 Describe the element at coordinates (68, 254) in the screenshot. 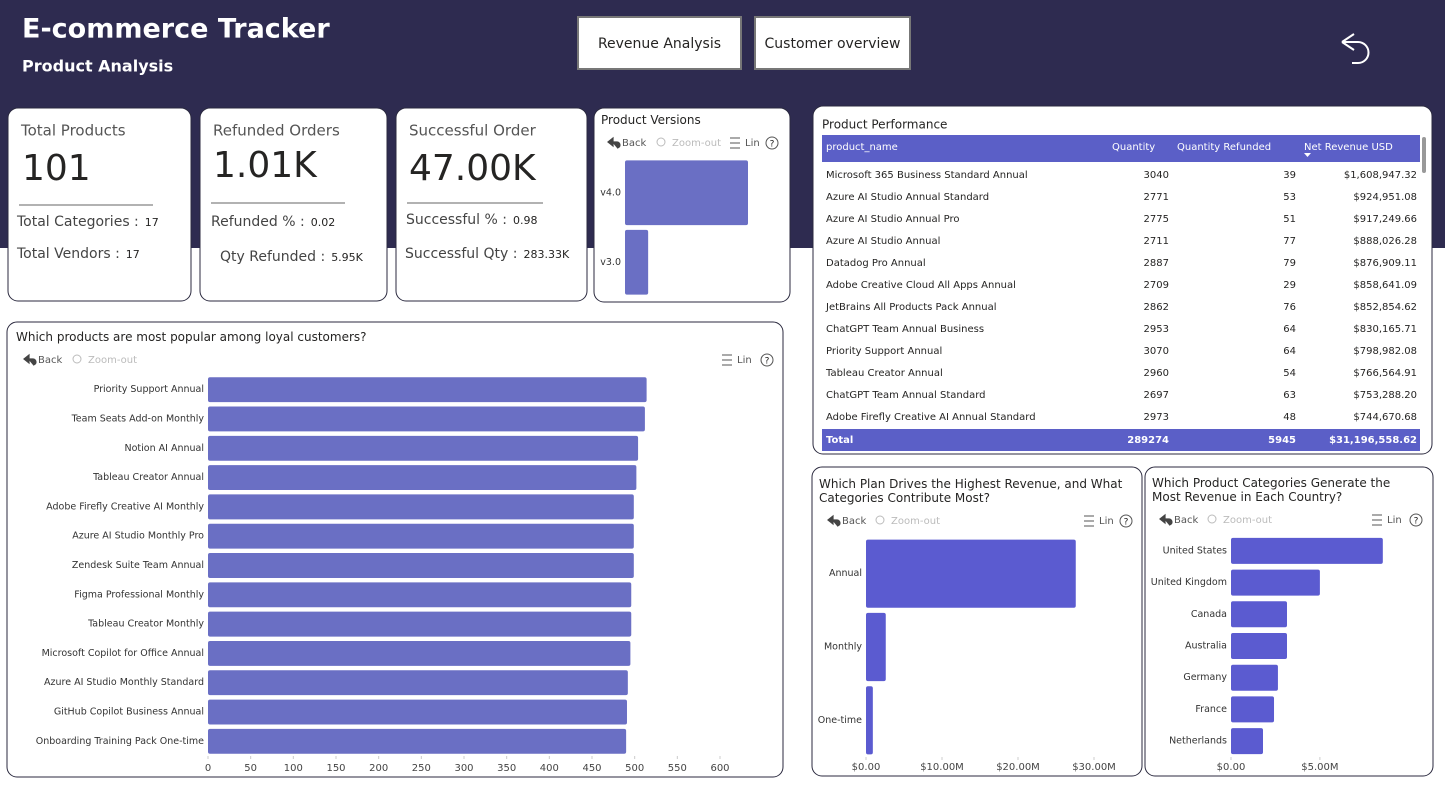

I see `card-row-label: Total Vendors :` at that location.